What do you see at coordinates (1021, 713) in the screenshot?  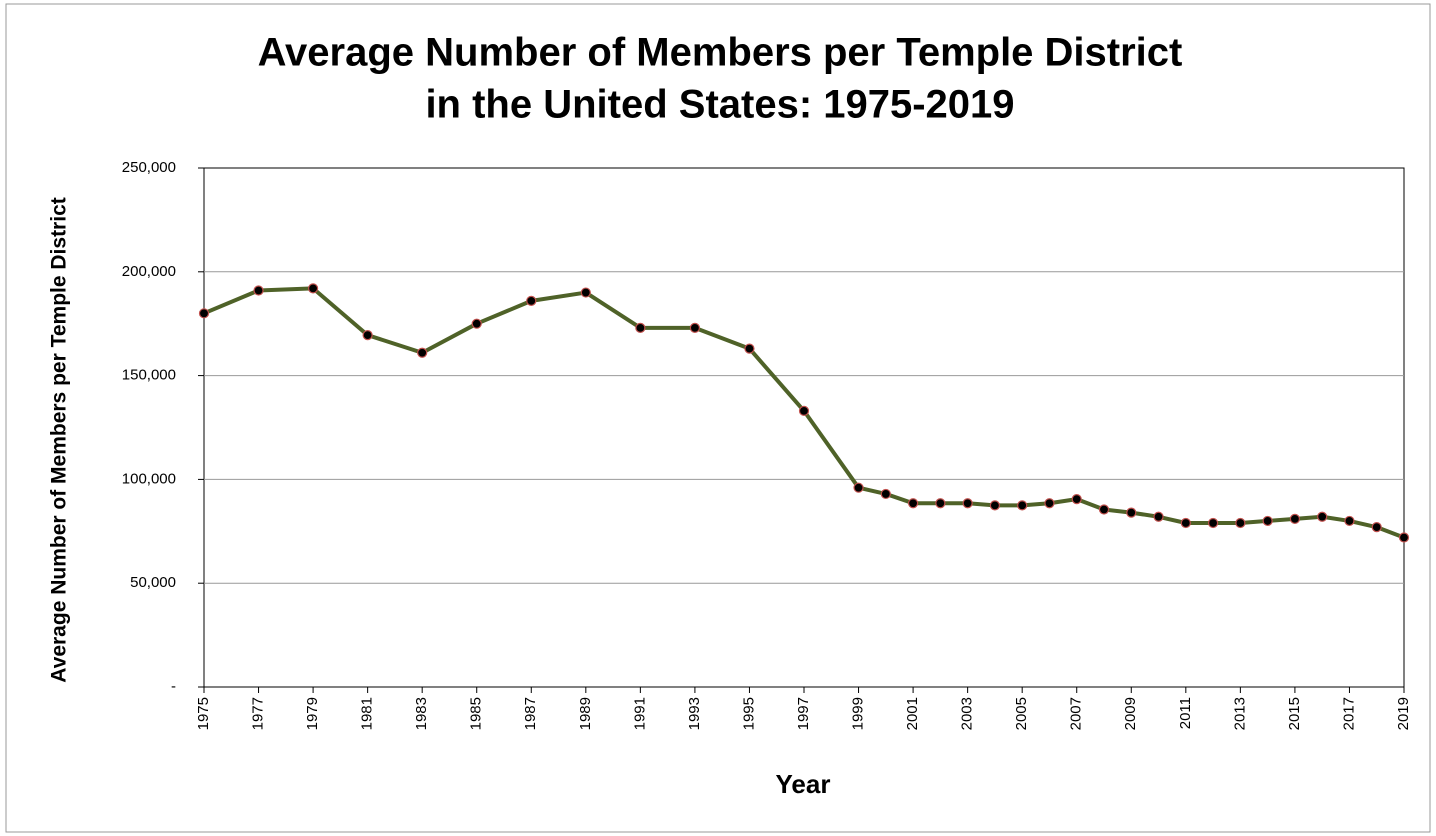 I see `x-tick-label: 2005` at bounding box center [1021, 713].